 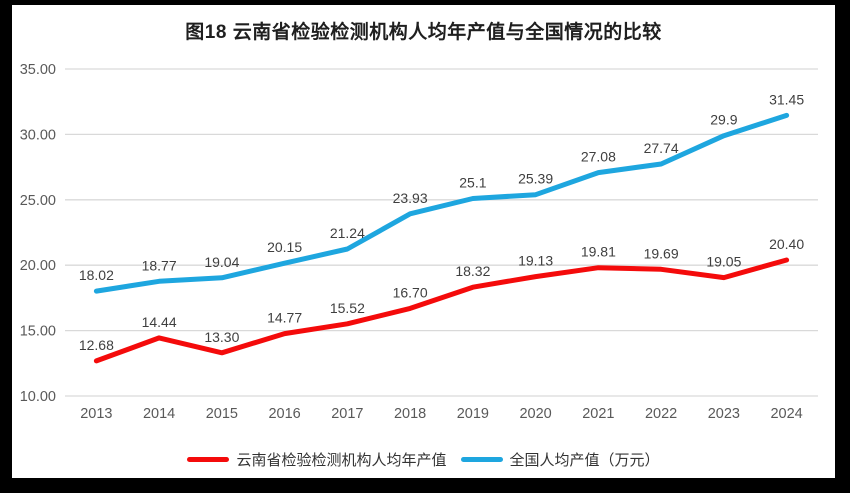 I want to click on x-tick-label: 2014, so click(x=159, y=414).